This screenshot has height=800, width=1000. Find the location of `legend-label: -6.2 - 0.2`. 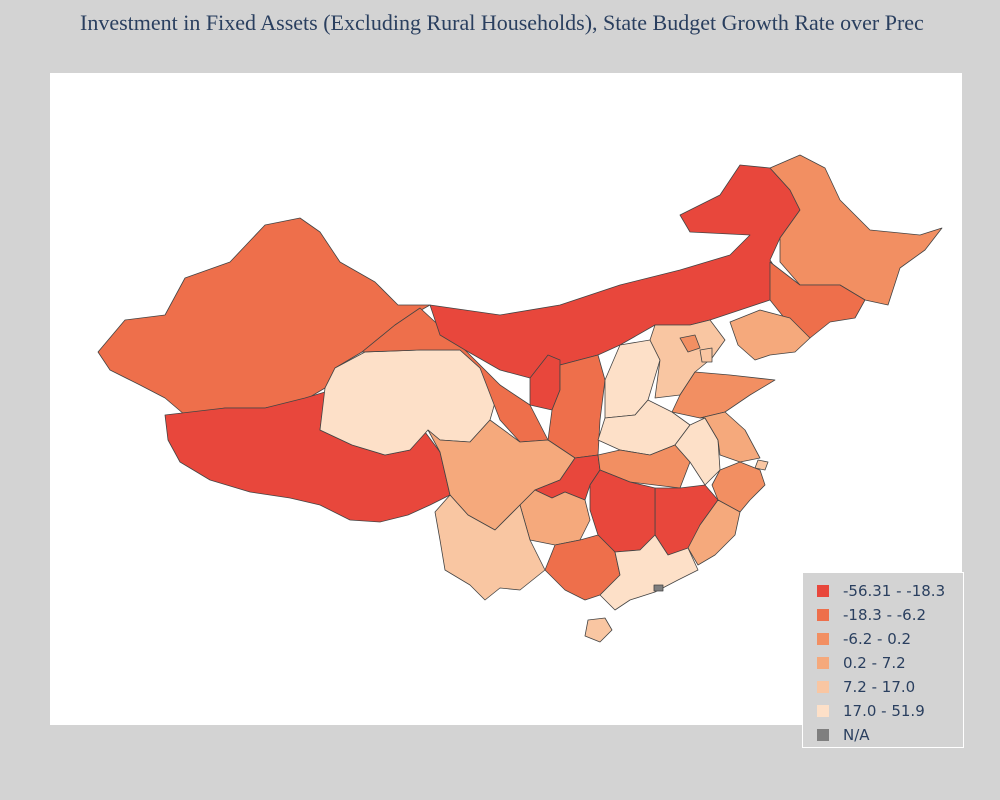

legend-label: -6.2 - 0.2 is located at coordinates (877, 639).